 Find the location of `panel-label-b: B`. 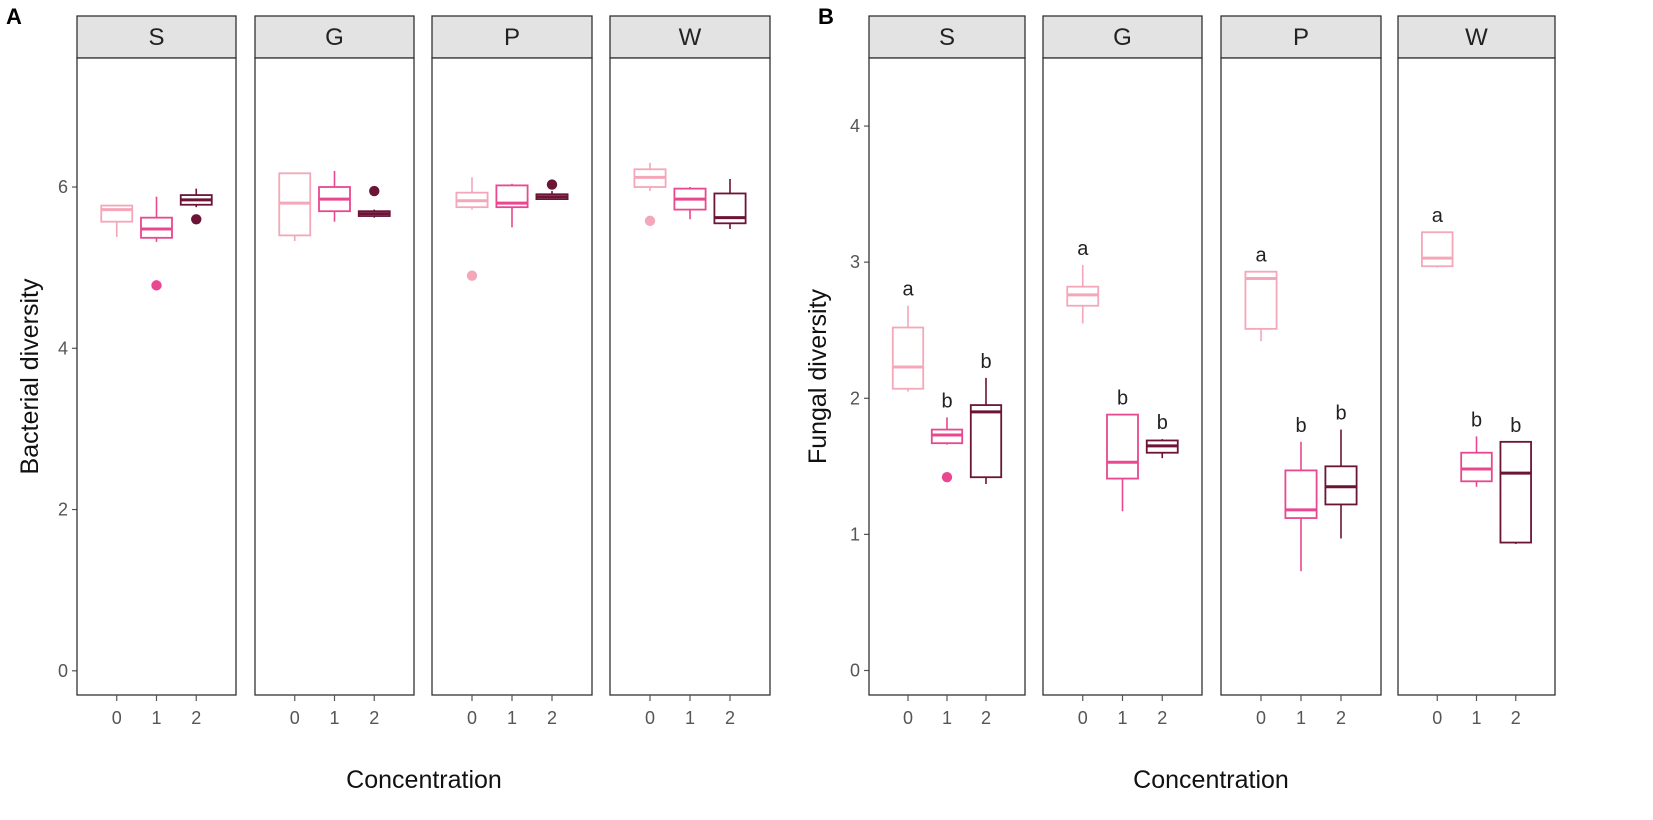

panel-label-b: B is located at coordinates (826, 16).